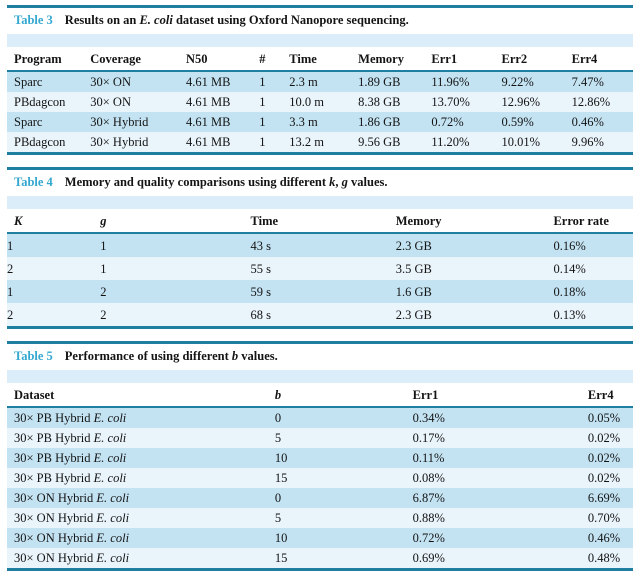 The image size is (640, 586). Describe the element at coordinates (261, 314) in the screenshot. I see `text-segment: 68 s` at that location.